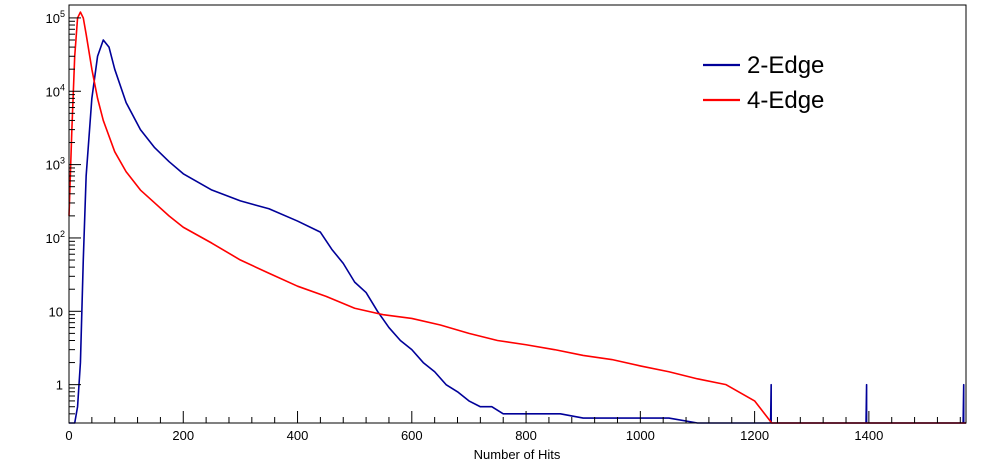  What do you see at coordinates (412, 435) in the screenshot?
I see `x-tick-label: 600` at bounding box center [412, 435].